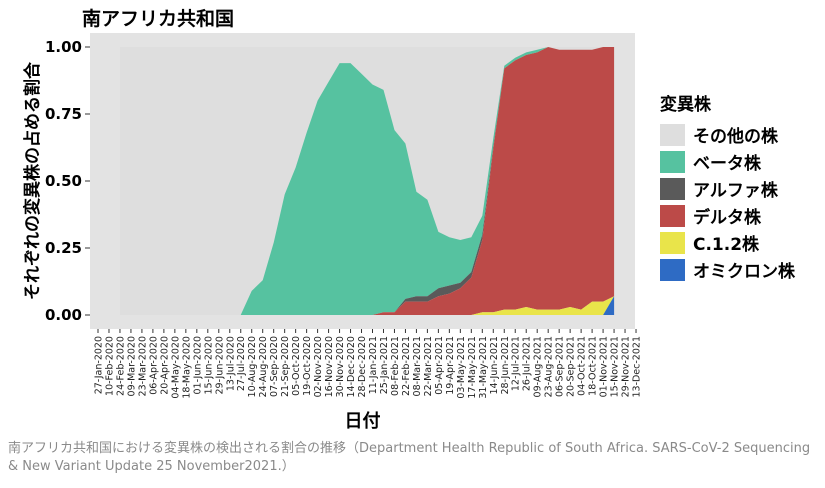  I want to click on x-tick-label: 13-Jul-2020, so click(230, 363).